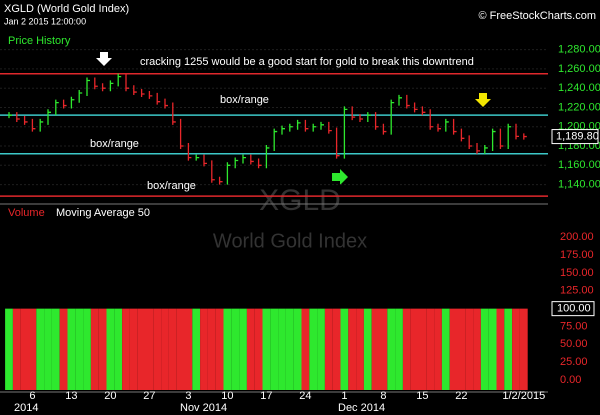  I want to click on month-label: Dec 2014, so click(361, 408).